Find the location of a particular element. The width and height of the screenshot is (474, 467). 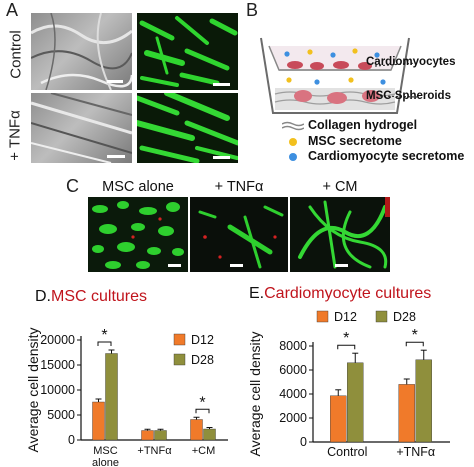

y-tick-label: 20000 is located at coordinates (57, 340).